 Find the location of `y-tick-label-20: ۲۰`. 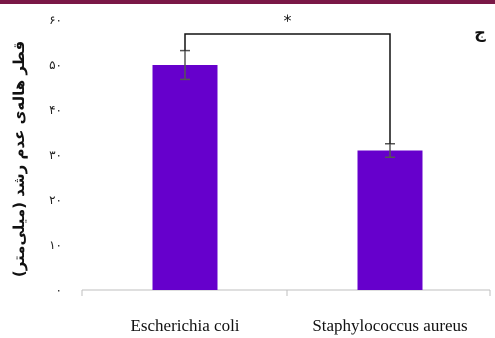

y-tick-label-20: ۲۰ is located at coordinates (55, 200).